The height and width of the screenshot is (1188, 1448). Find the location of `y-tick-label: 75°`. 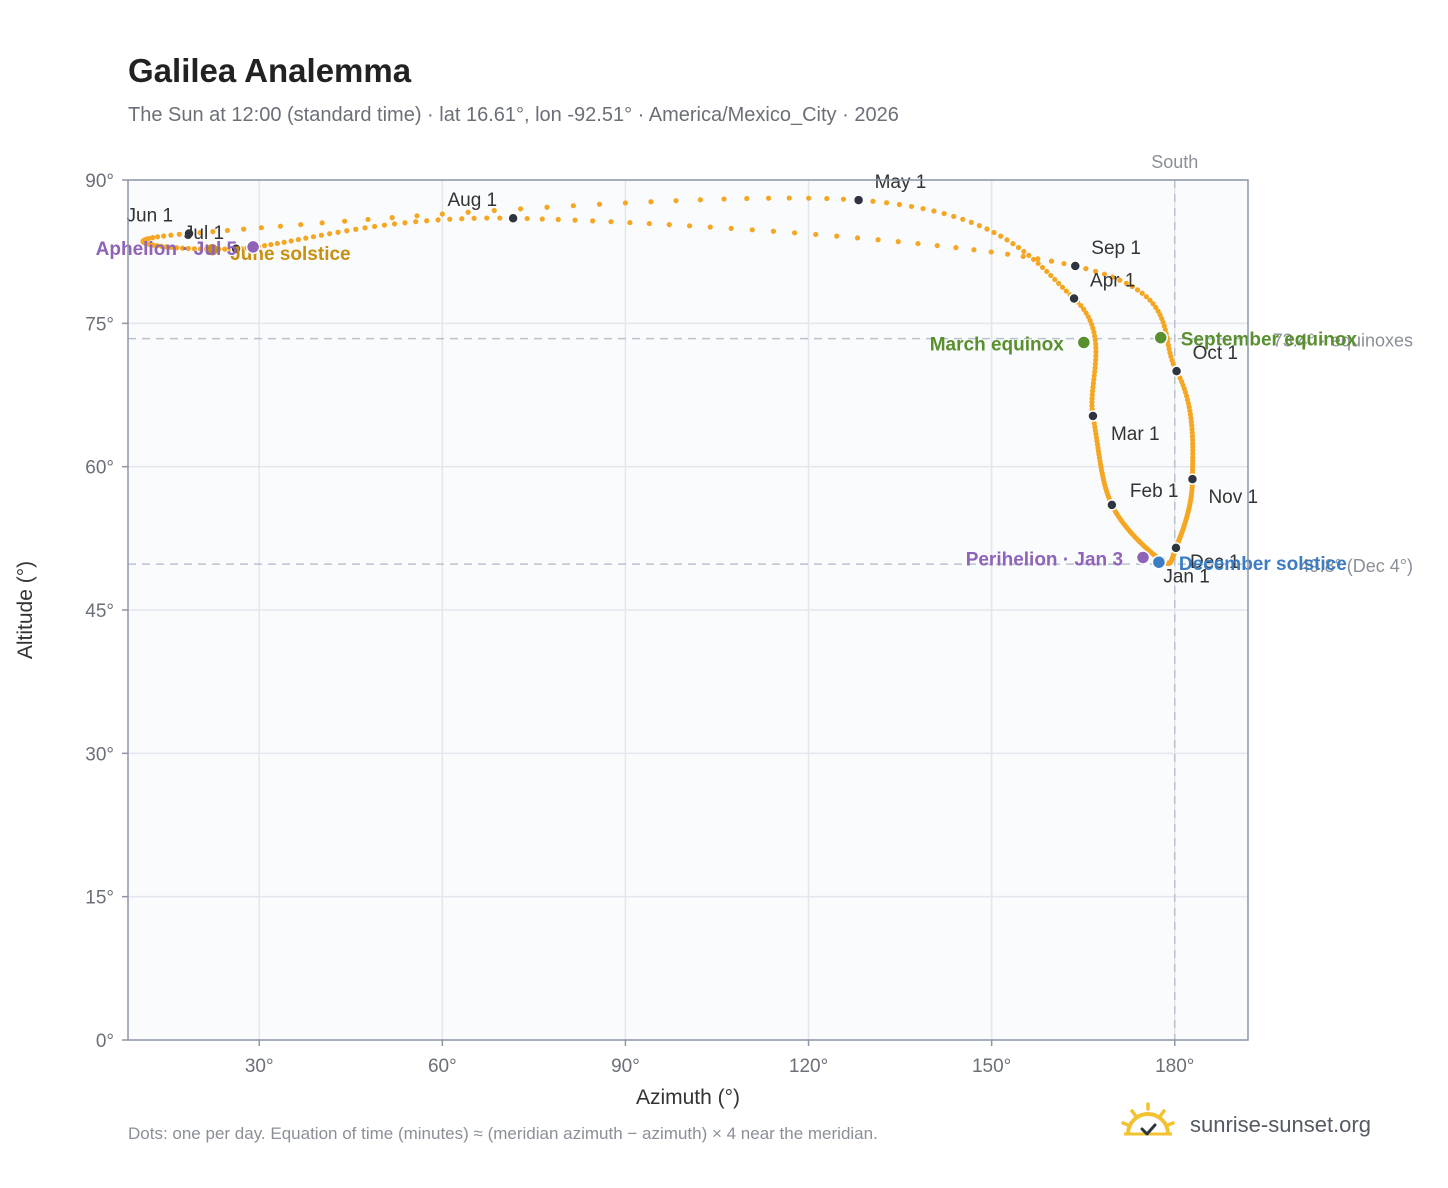

y-tick-label: 75° is located at coordinates (99, 324).